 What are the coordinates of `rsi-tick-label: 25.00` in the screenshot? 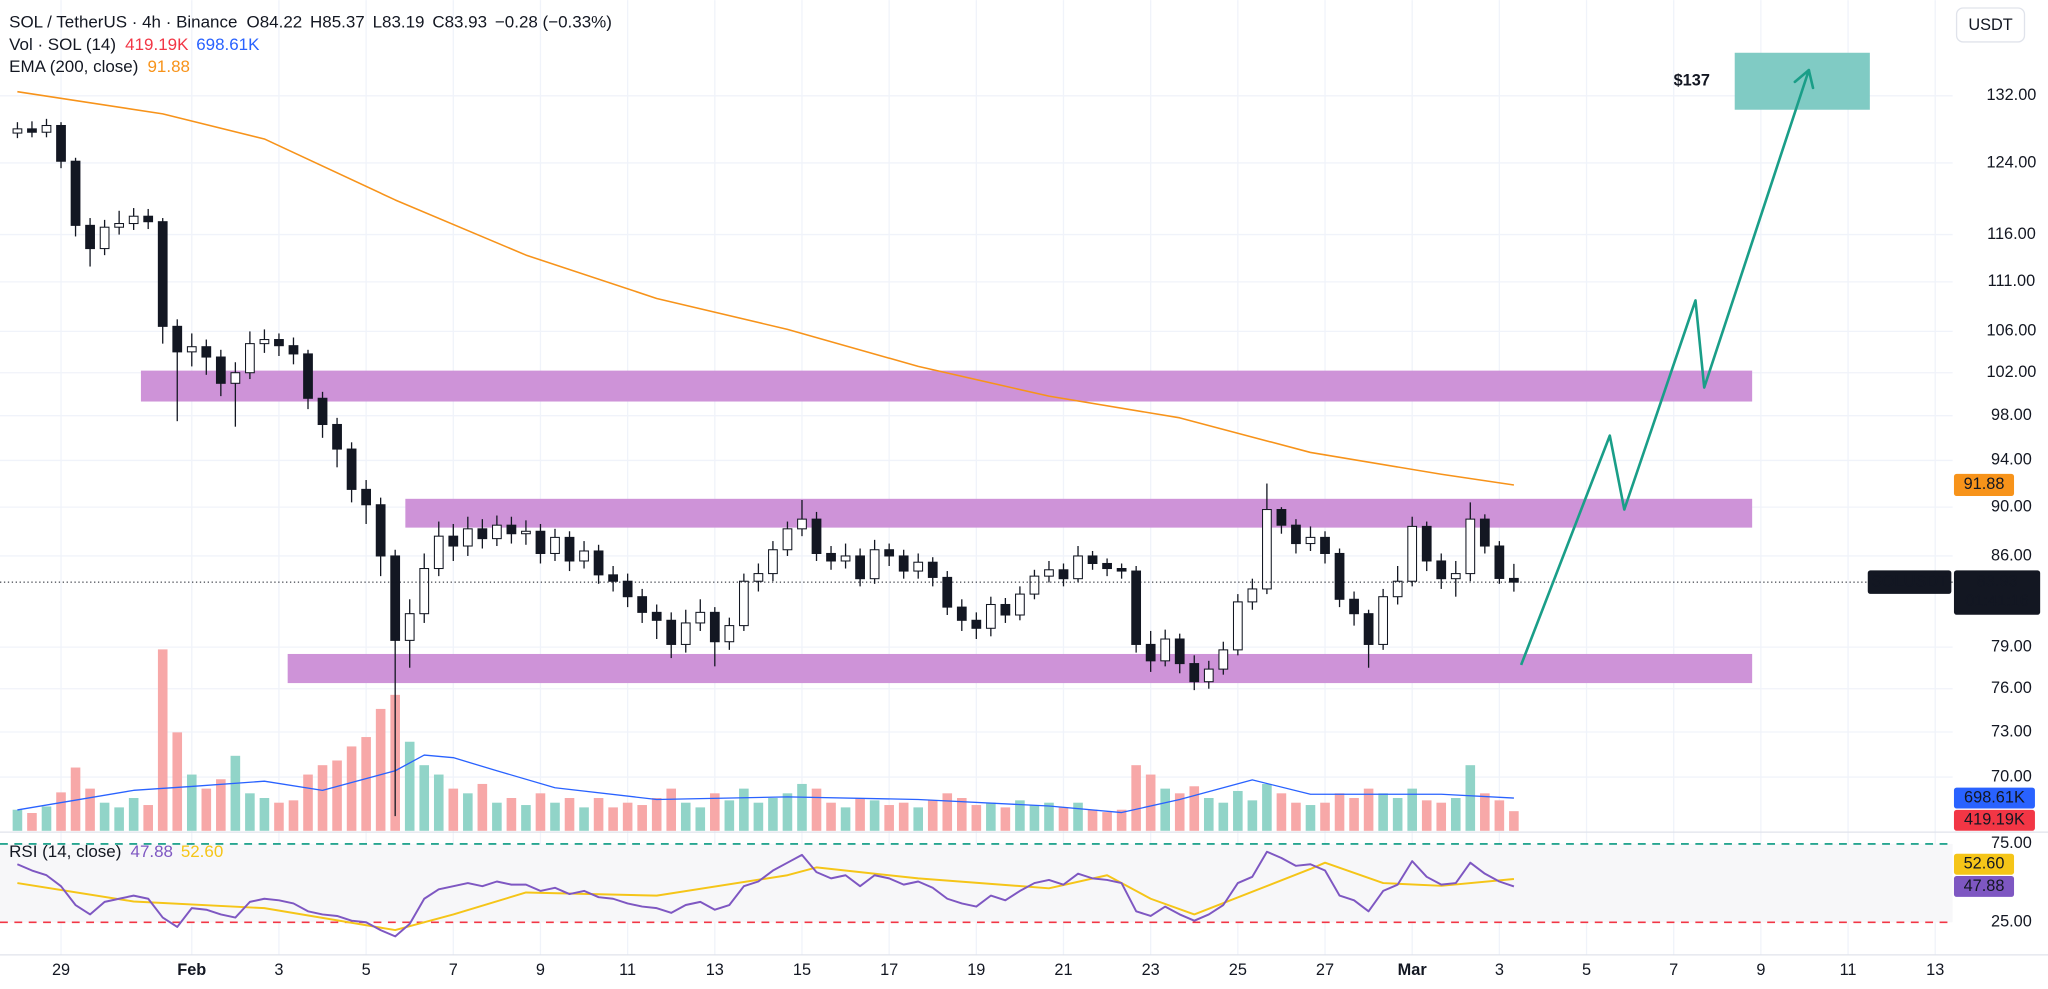 It's located at (2011, 922).